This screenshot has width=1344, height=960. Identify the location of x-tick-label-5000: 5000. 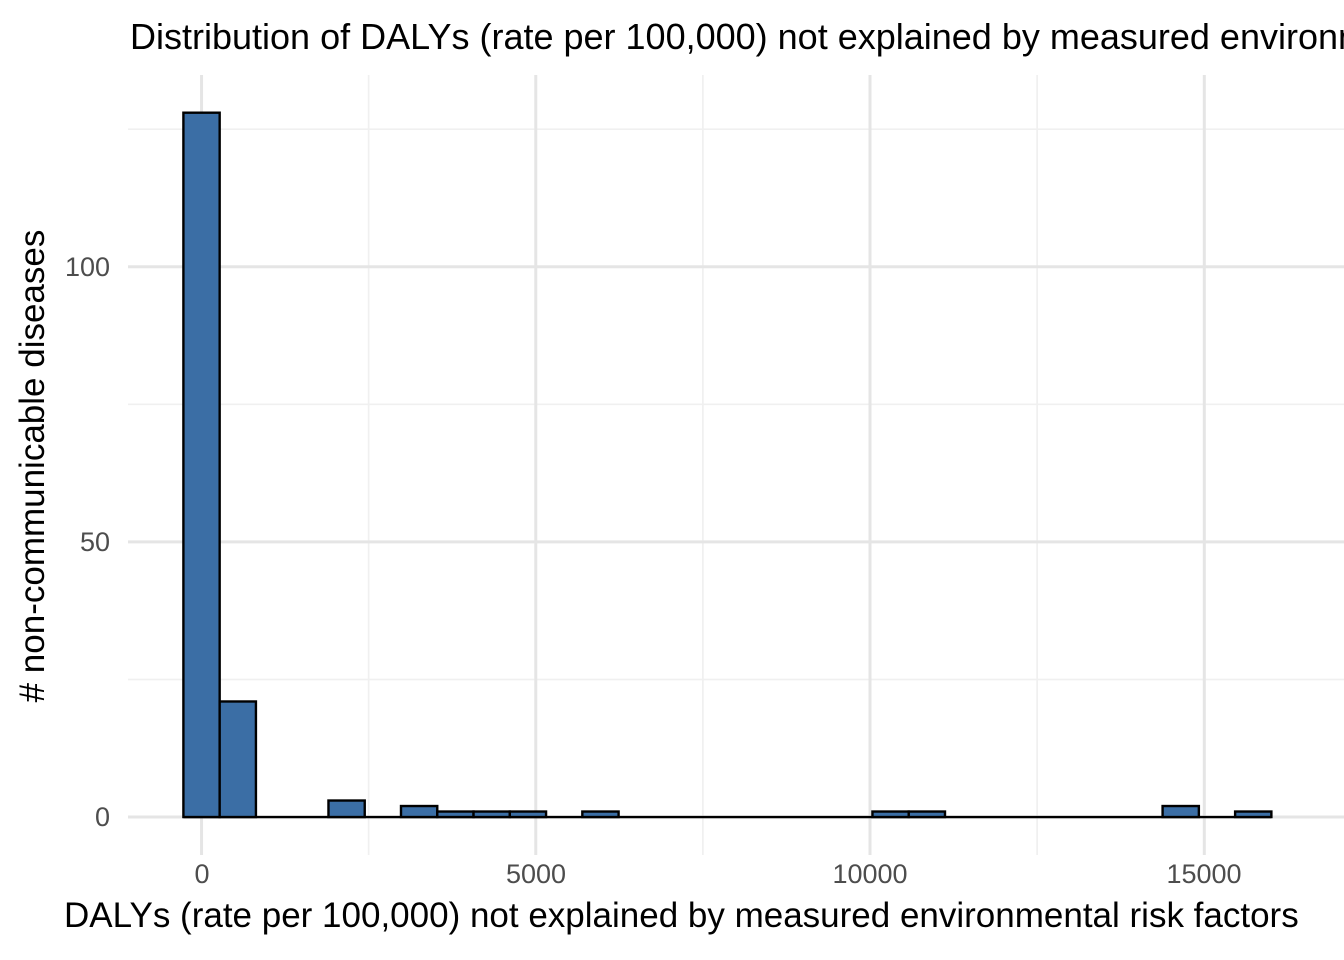
(536, 874).